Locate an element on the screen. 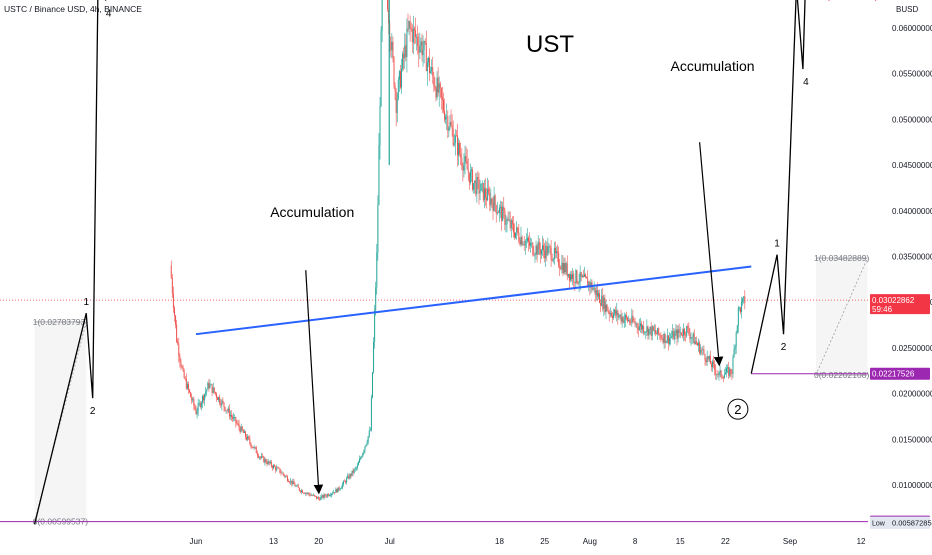 This screenshot has height=555, width=932. current-price-tag is located at coordinates (900, 304).